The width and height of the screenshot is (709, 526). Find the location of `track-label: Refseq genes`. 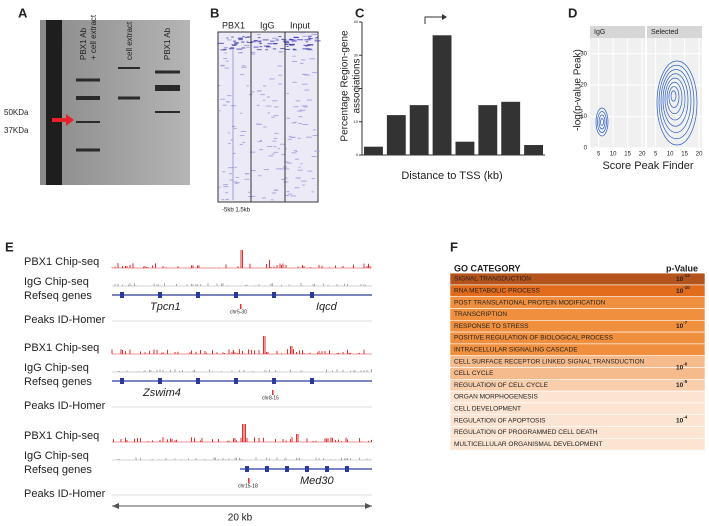

track-label: Refseq genes is located at coordinates (58, 382).